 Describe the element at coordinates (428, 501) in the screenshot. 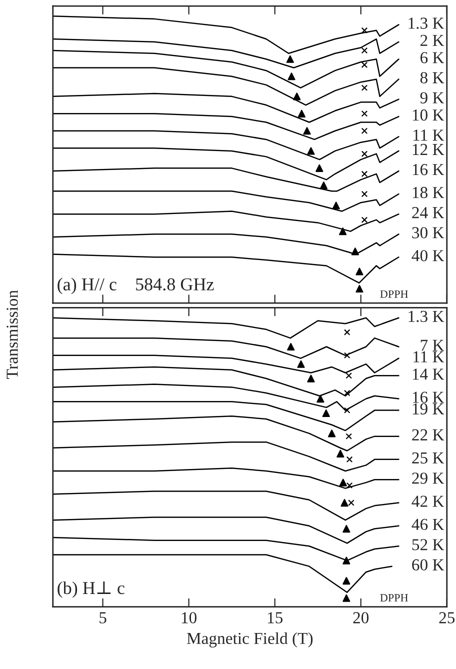

I see `series-label: 42 K` at that location.